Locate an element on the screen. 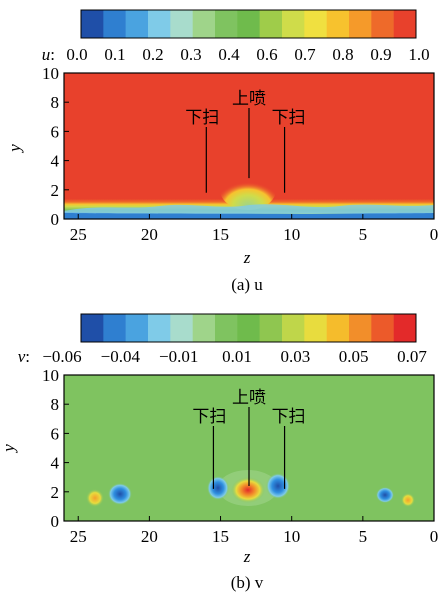  colorbar-tick-label: 0.4 is located at coordinates (229, 54).